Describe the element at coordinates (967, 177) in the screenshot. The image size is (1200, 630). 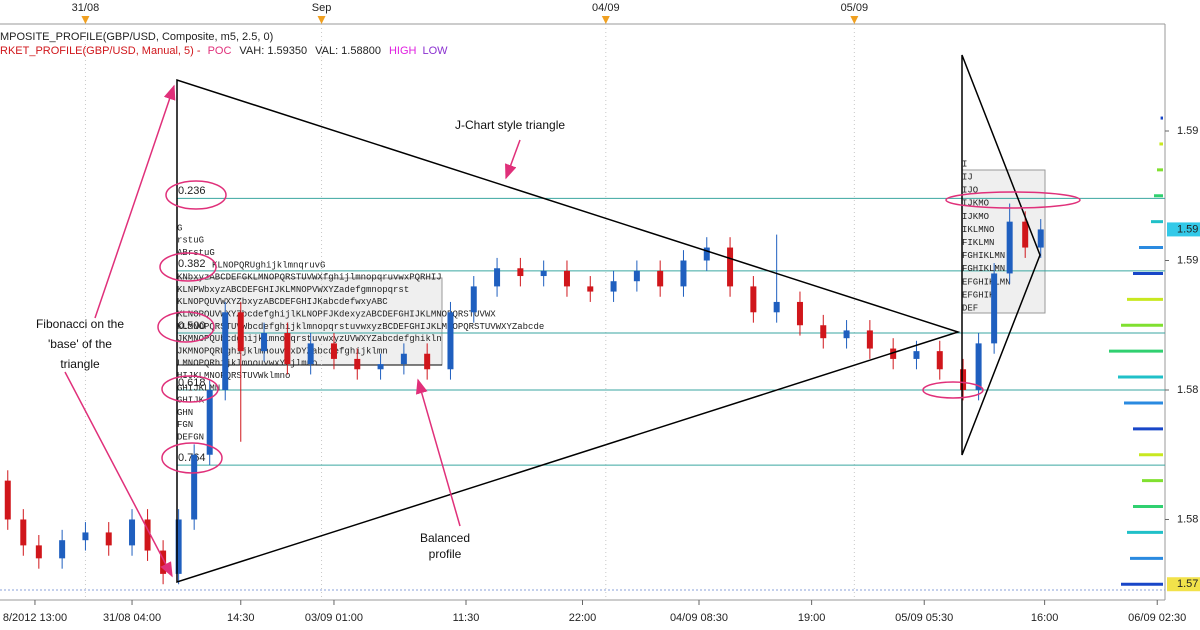
I see `profile-row: IJ` at that location.